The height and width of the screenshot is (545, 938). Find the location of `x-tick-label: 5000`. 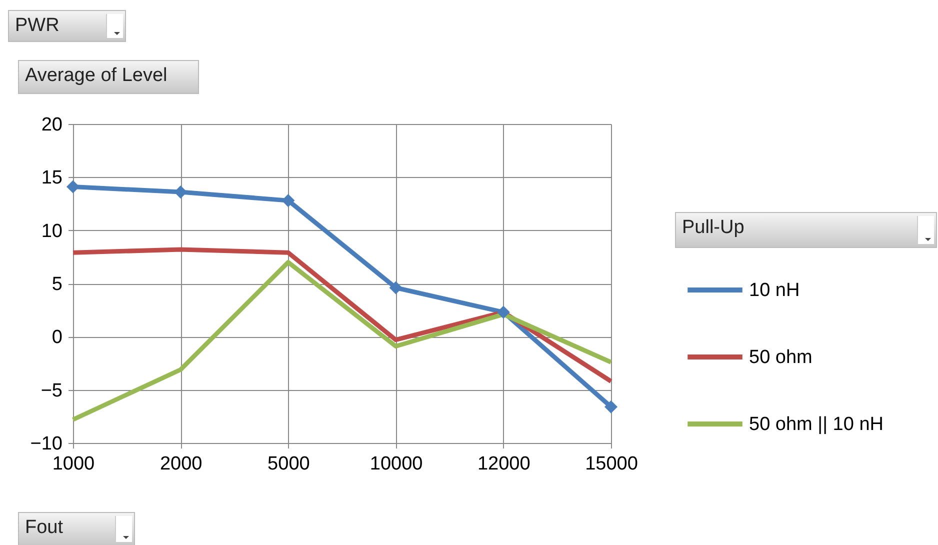

x-tick-label: 5000 is located at coordinates (289, 464).